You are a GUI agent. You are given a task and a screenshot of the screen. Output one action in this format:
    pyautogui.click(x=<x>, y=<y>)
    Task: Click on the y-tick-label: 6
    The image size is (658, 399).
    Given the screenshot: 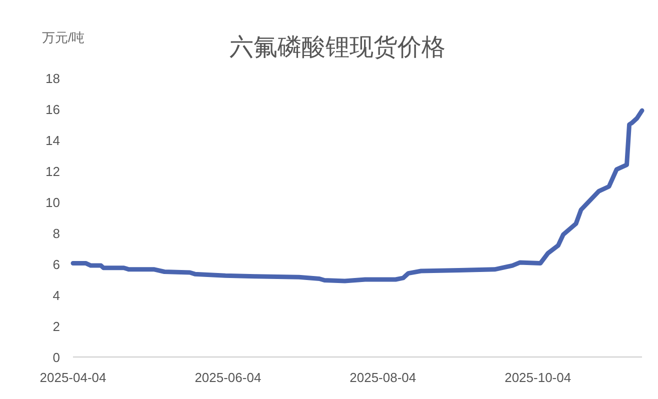 What is the action you would take?
    pyautogui.click(x=56, y=264)
    